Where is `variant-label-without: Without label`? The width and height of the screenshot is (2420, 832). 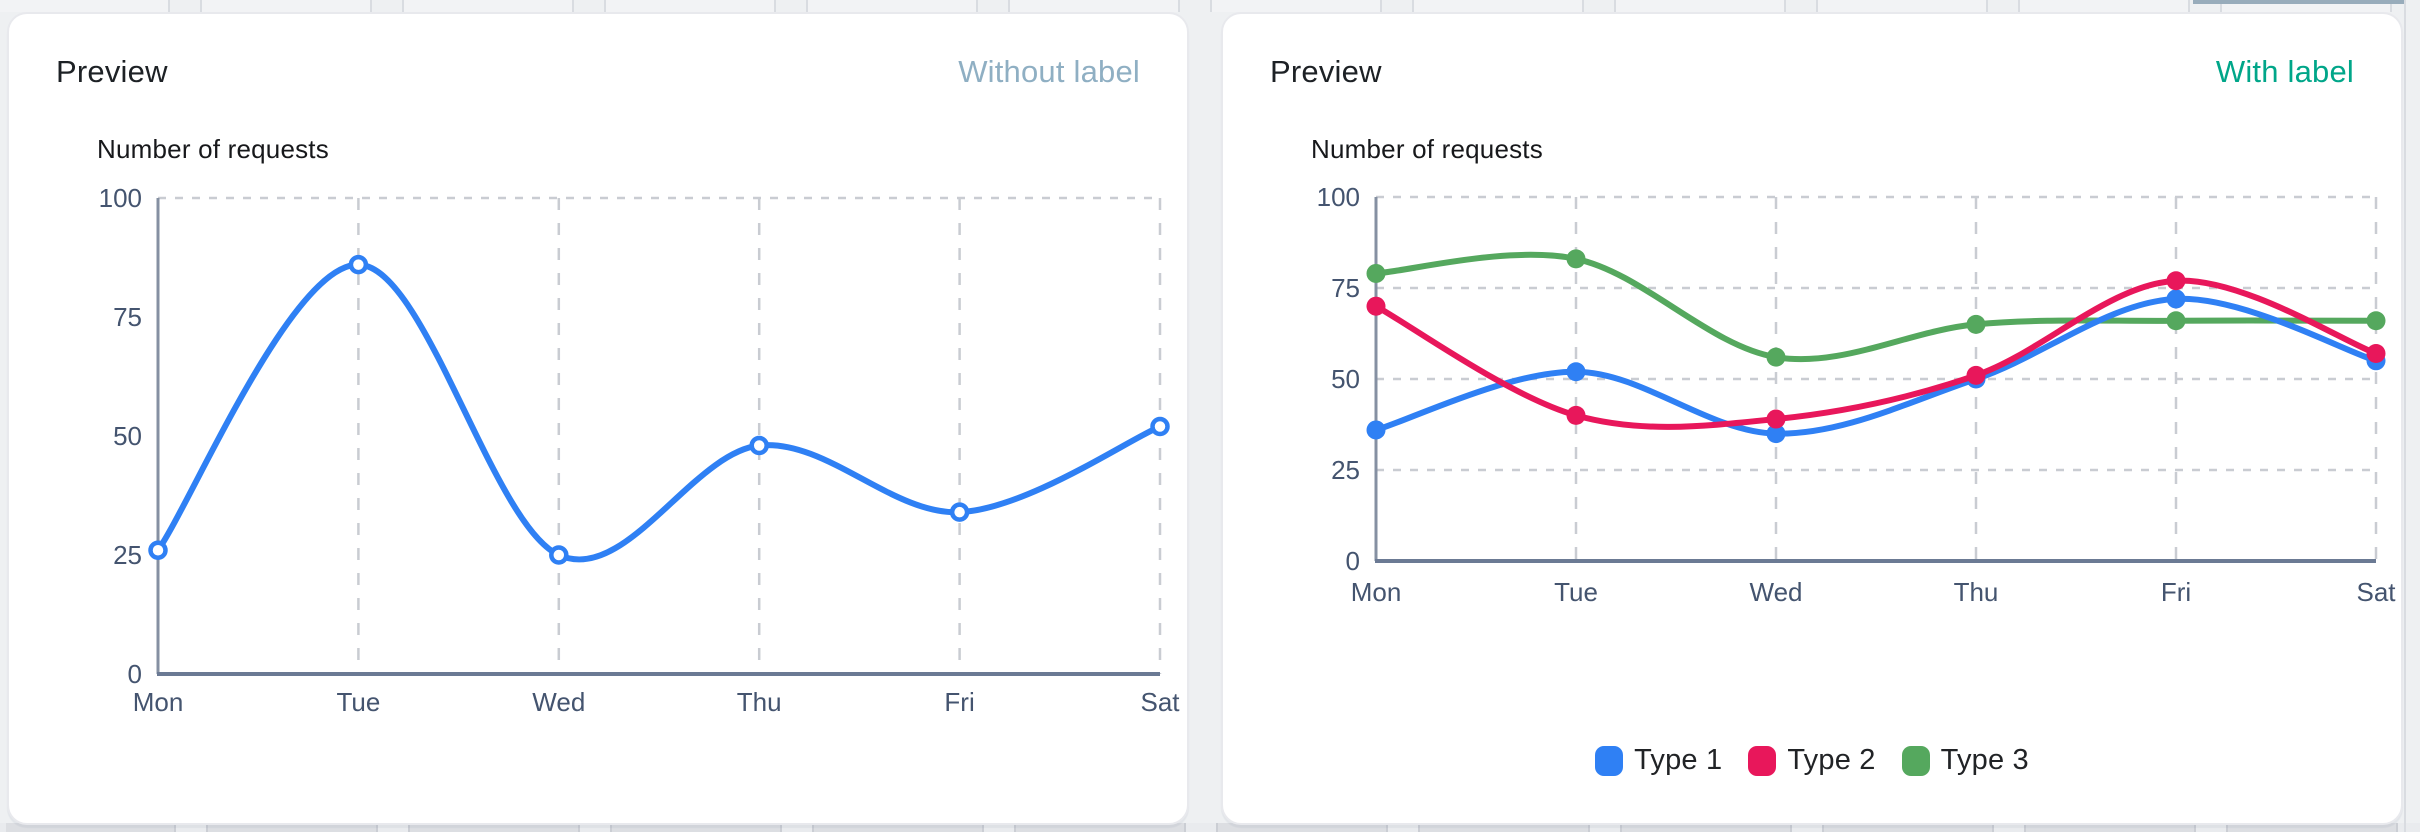
variant-label-without: Without label is located at coordinates (1049, 71).